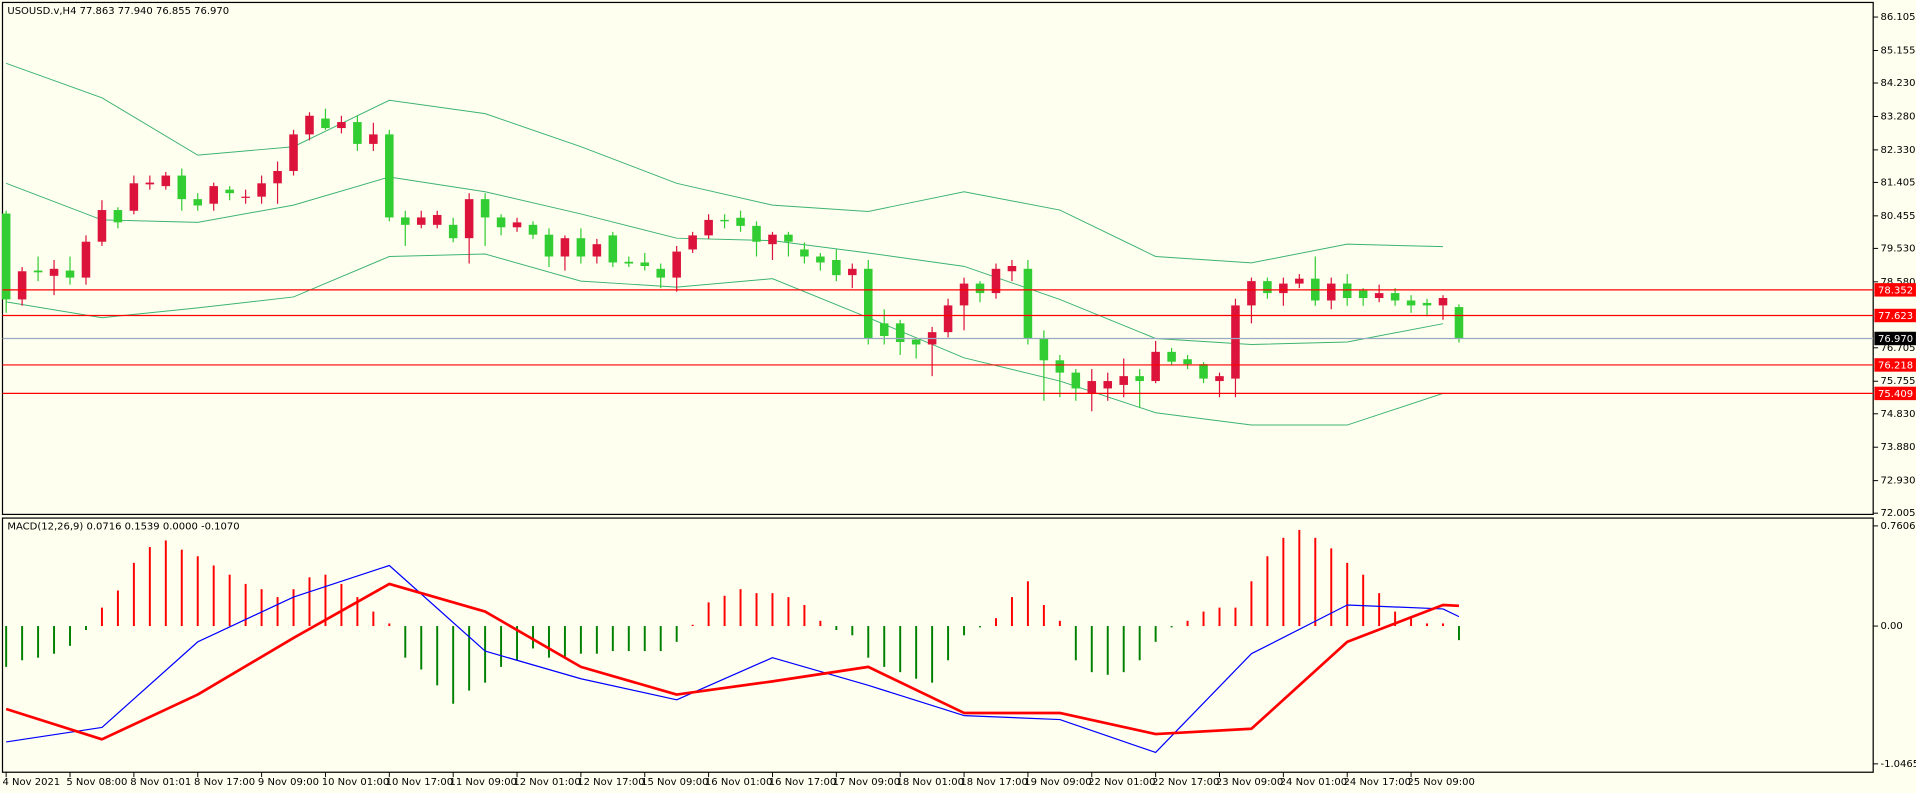 This screenshot has height=793, width=1916. Describe the element at coordinates (610, 782) in the screenshot. I see `x-tick-label: 12 Nov 17:00` at that location.